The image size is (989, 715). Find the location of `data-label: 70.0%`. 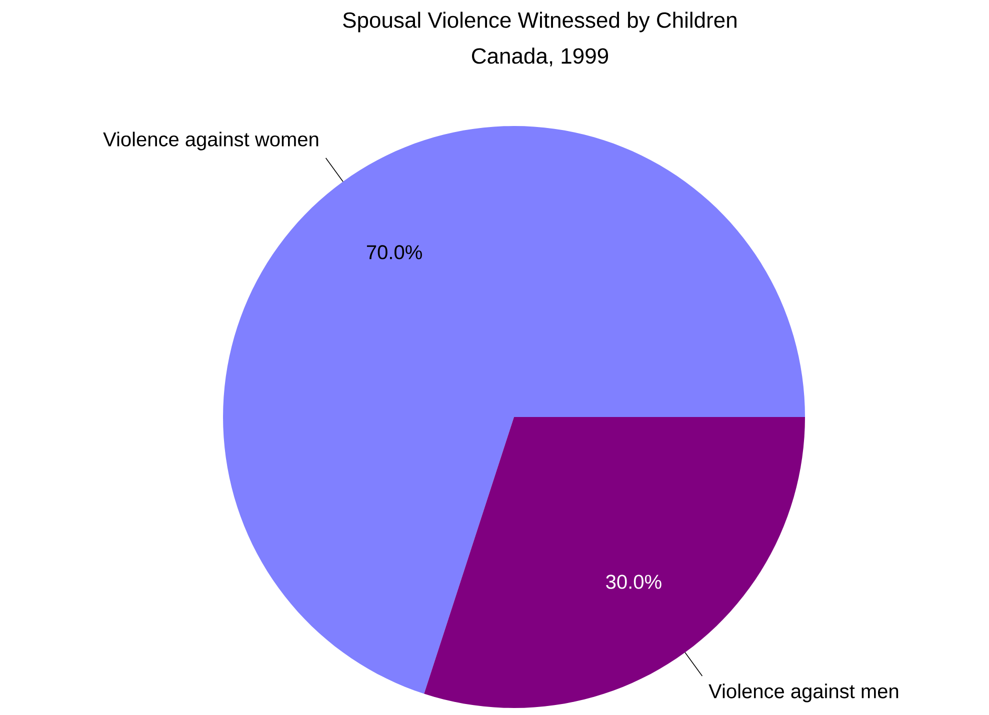

data-label: 70.0% is located at coordinates (394, 252).